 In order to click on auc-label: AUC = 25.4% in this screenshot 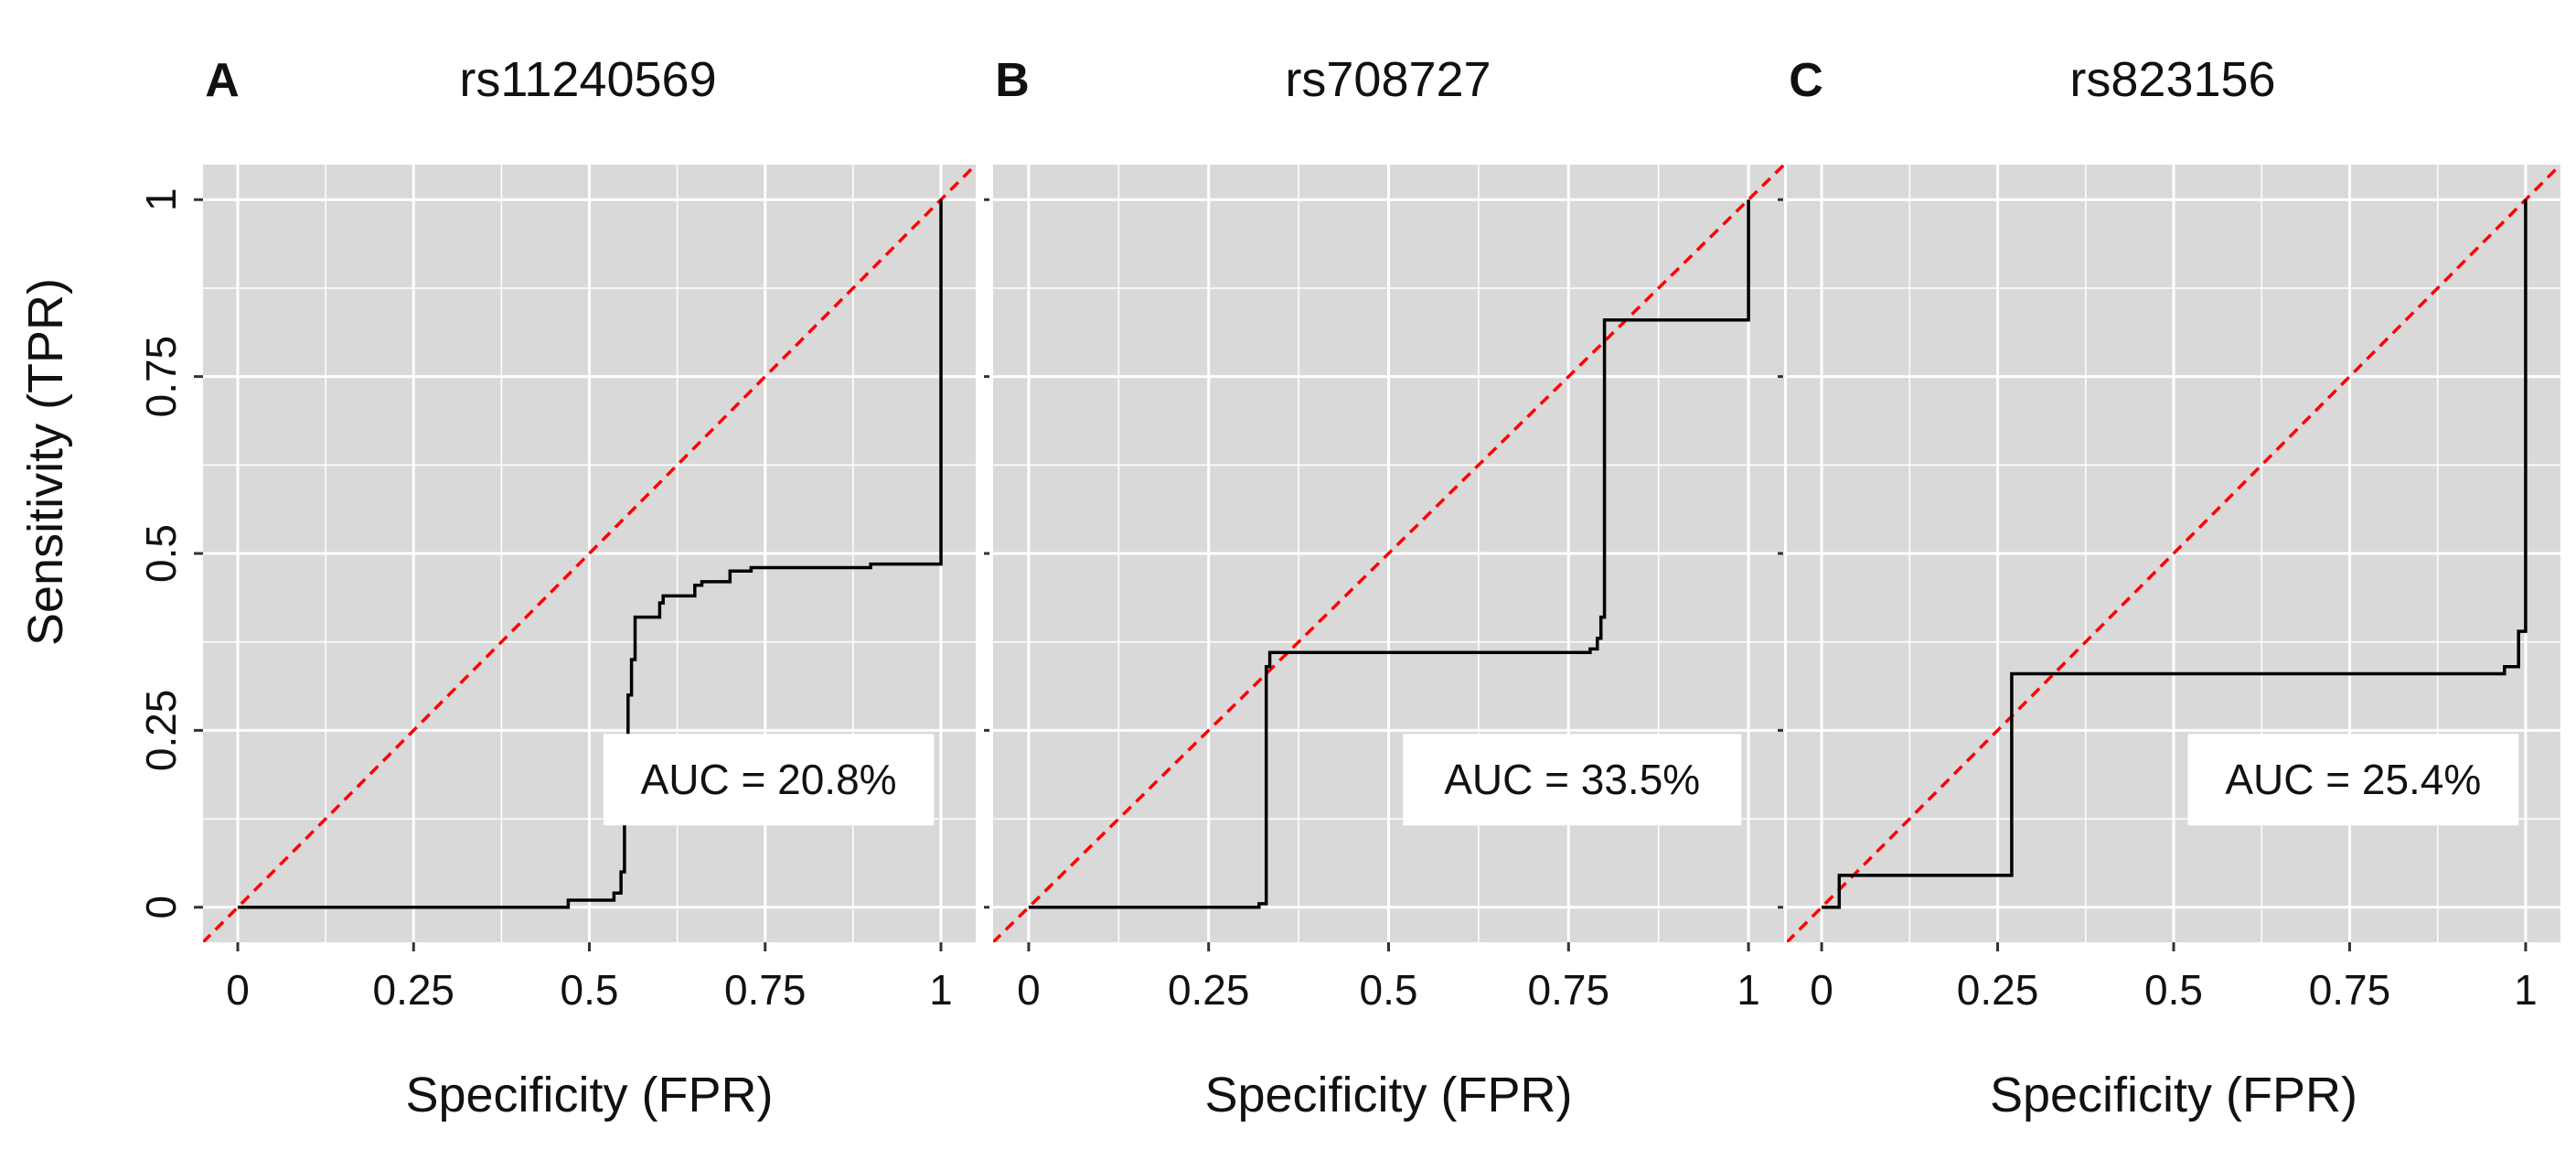, I will do `click(2353, 780)`.